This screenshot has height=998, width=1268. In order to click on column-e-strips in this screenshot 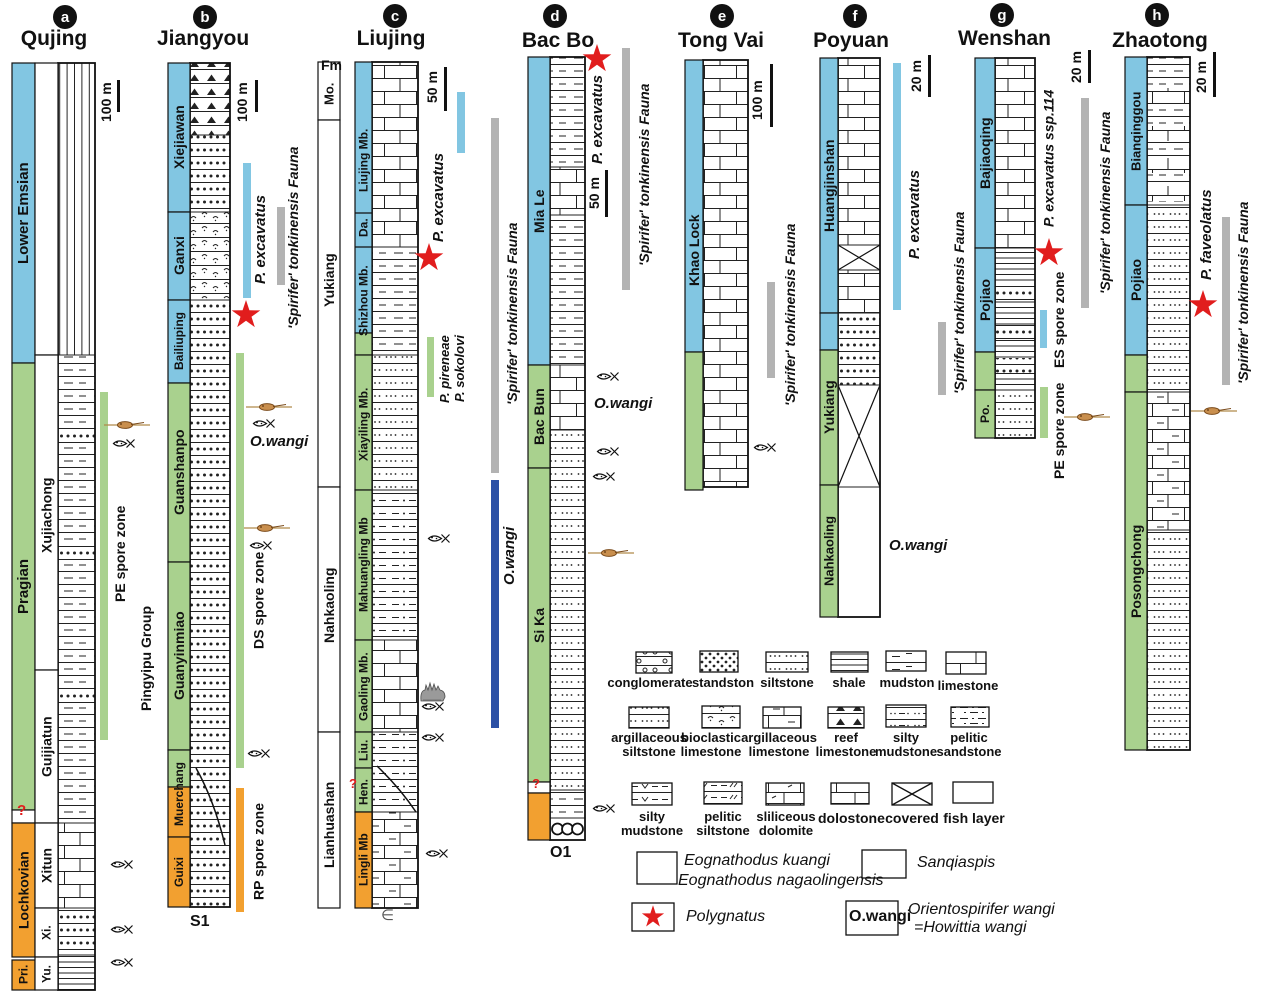, I will do `click(694, 275)`.